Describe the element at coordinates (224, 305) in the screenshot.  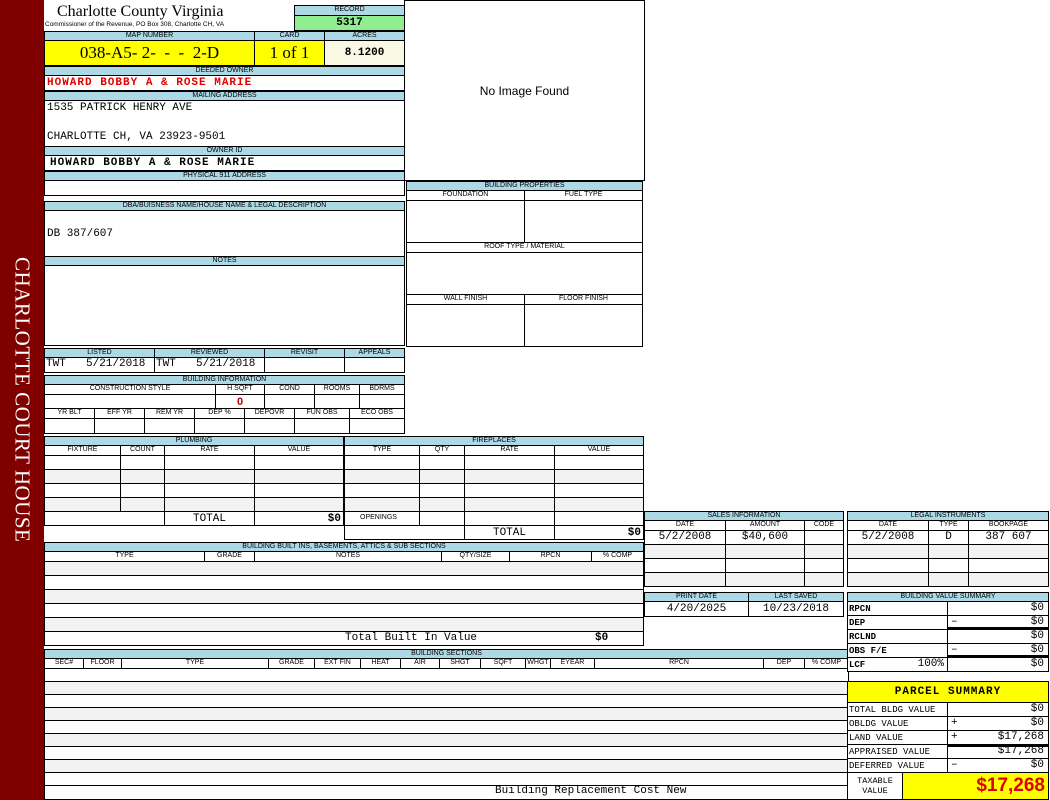
I see `notes-box` at that location.